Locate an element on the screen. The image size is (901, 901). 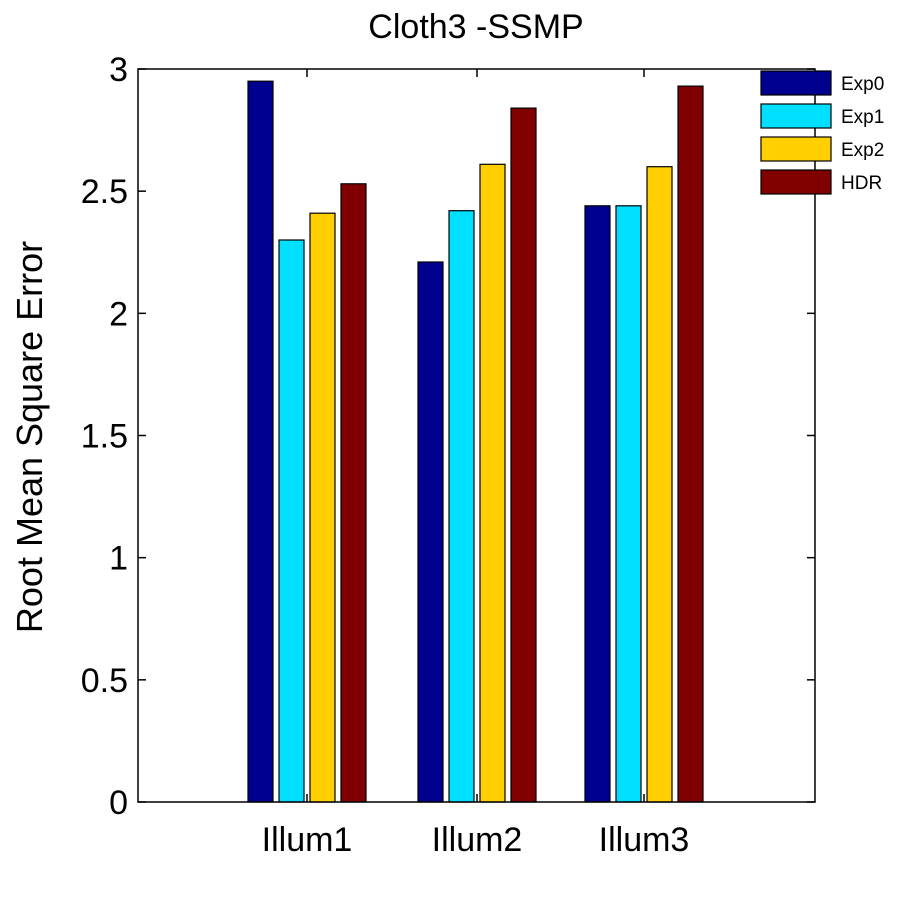
bar-exp0-illum2 is located at coordinates (430, 532).